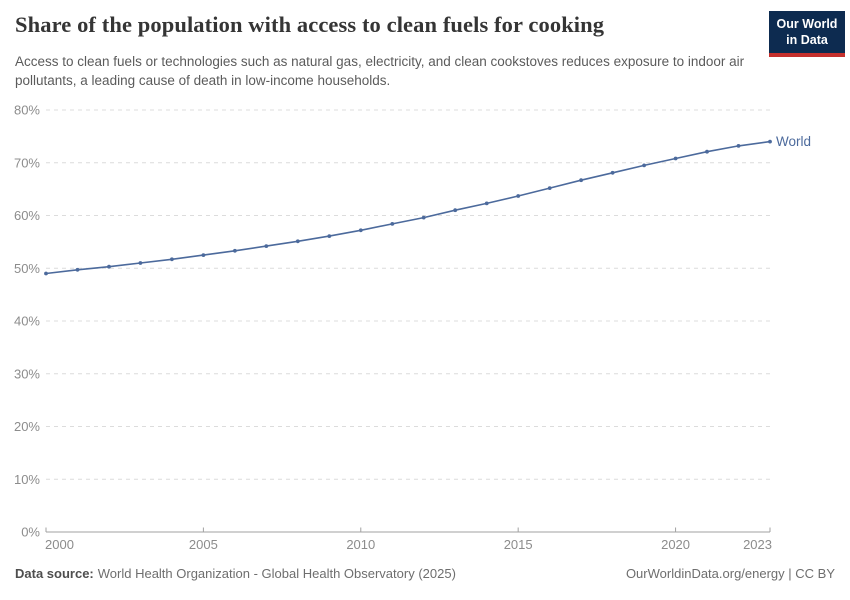 Image resolution: width=850 pixels, height=600 pixels. Describe the element at coordinates (54, 573) in the screenshot. I see `data-source-label: Data source:` at that location.